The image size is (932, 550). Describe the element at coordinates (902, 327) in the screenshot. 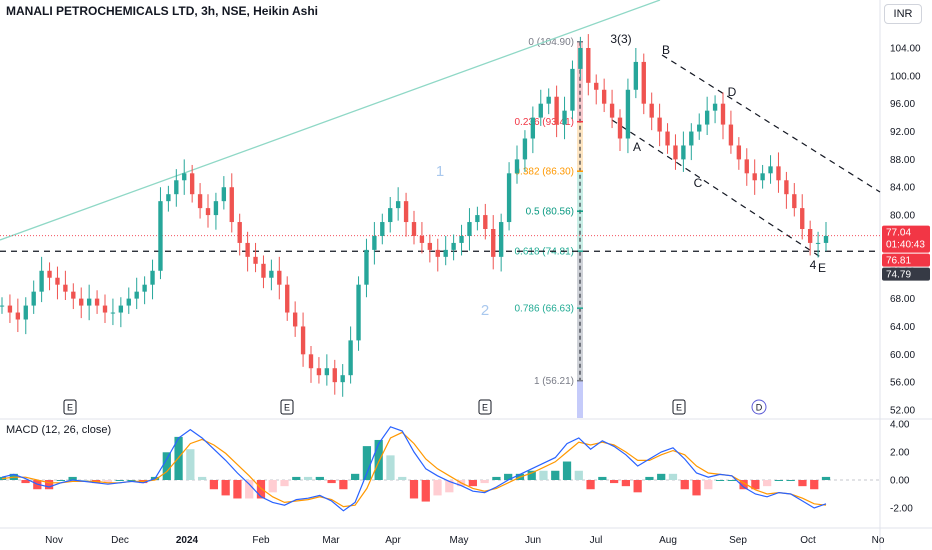

I see `price-axis-tick: 64.00` at that location.